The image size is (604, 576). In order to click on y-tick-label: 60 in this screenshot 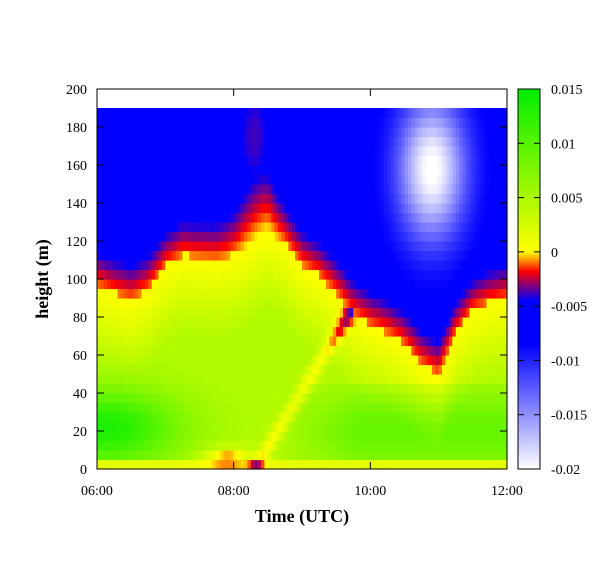, I will do `click(80, 356)`.